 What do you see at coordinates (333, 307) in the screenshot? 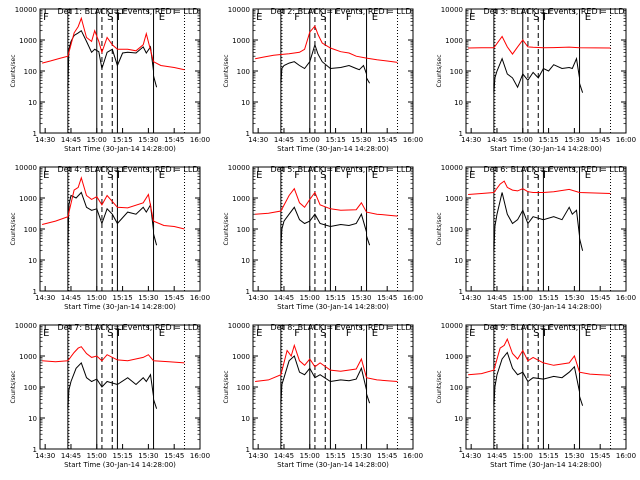
I see `x-axis-label: Start Time (30-Jan-14 14:28:00)` at bounding box center [333, 307].